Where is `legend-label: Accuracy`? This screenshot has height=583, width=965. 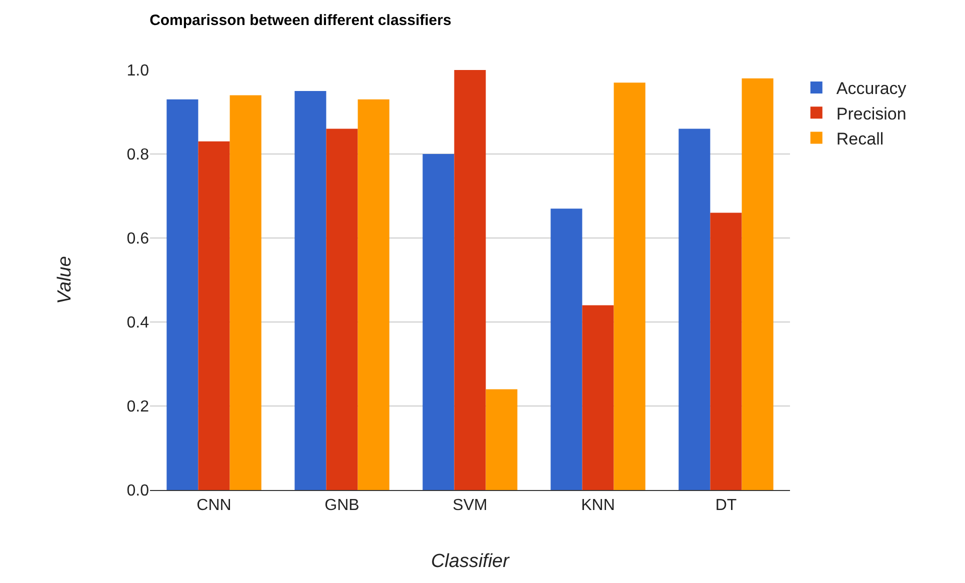 legend-label: Accuracy is located at coordinates (871, 88).